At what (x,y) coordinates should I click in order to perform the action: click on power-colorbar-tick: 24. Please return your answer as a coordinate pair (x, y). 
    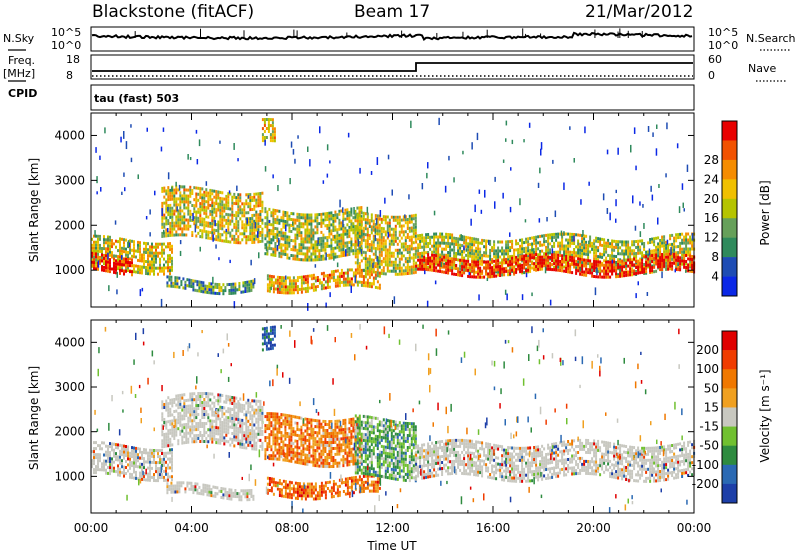
    Looking at the image, I should click on (711, 179).